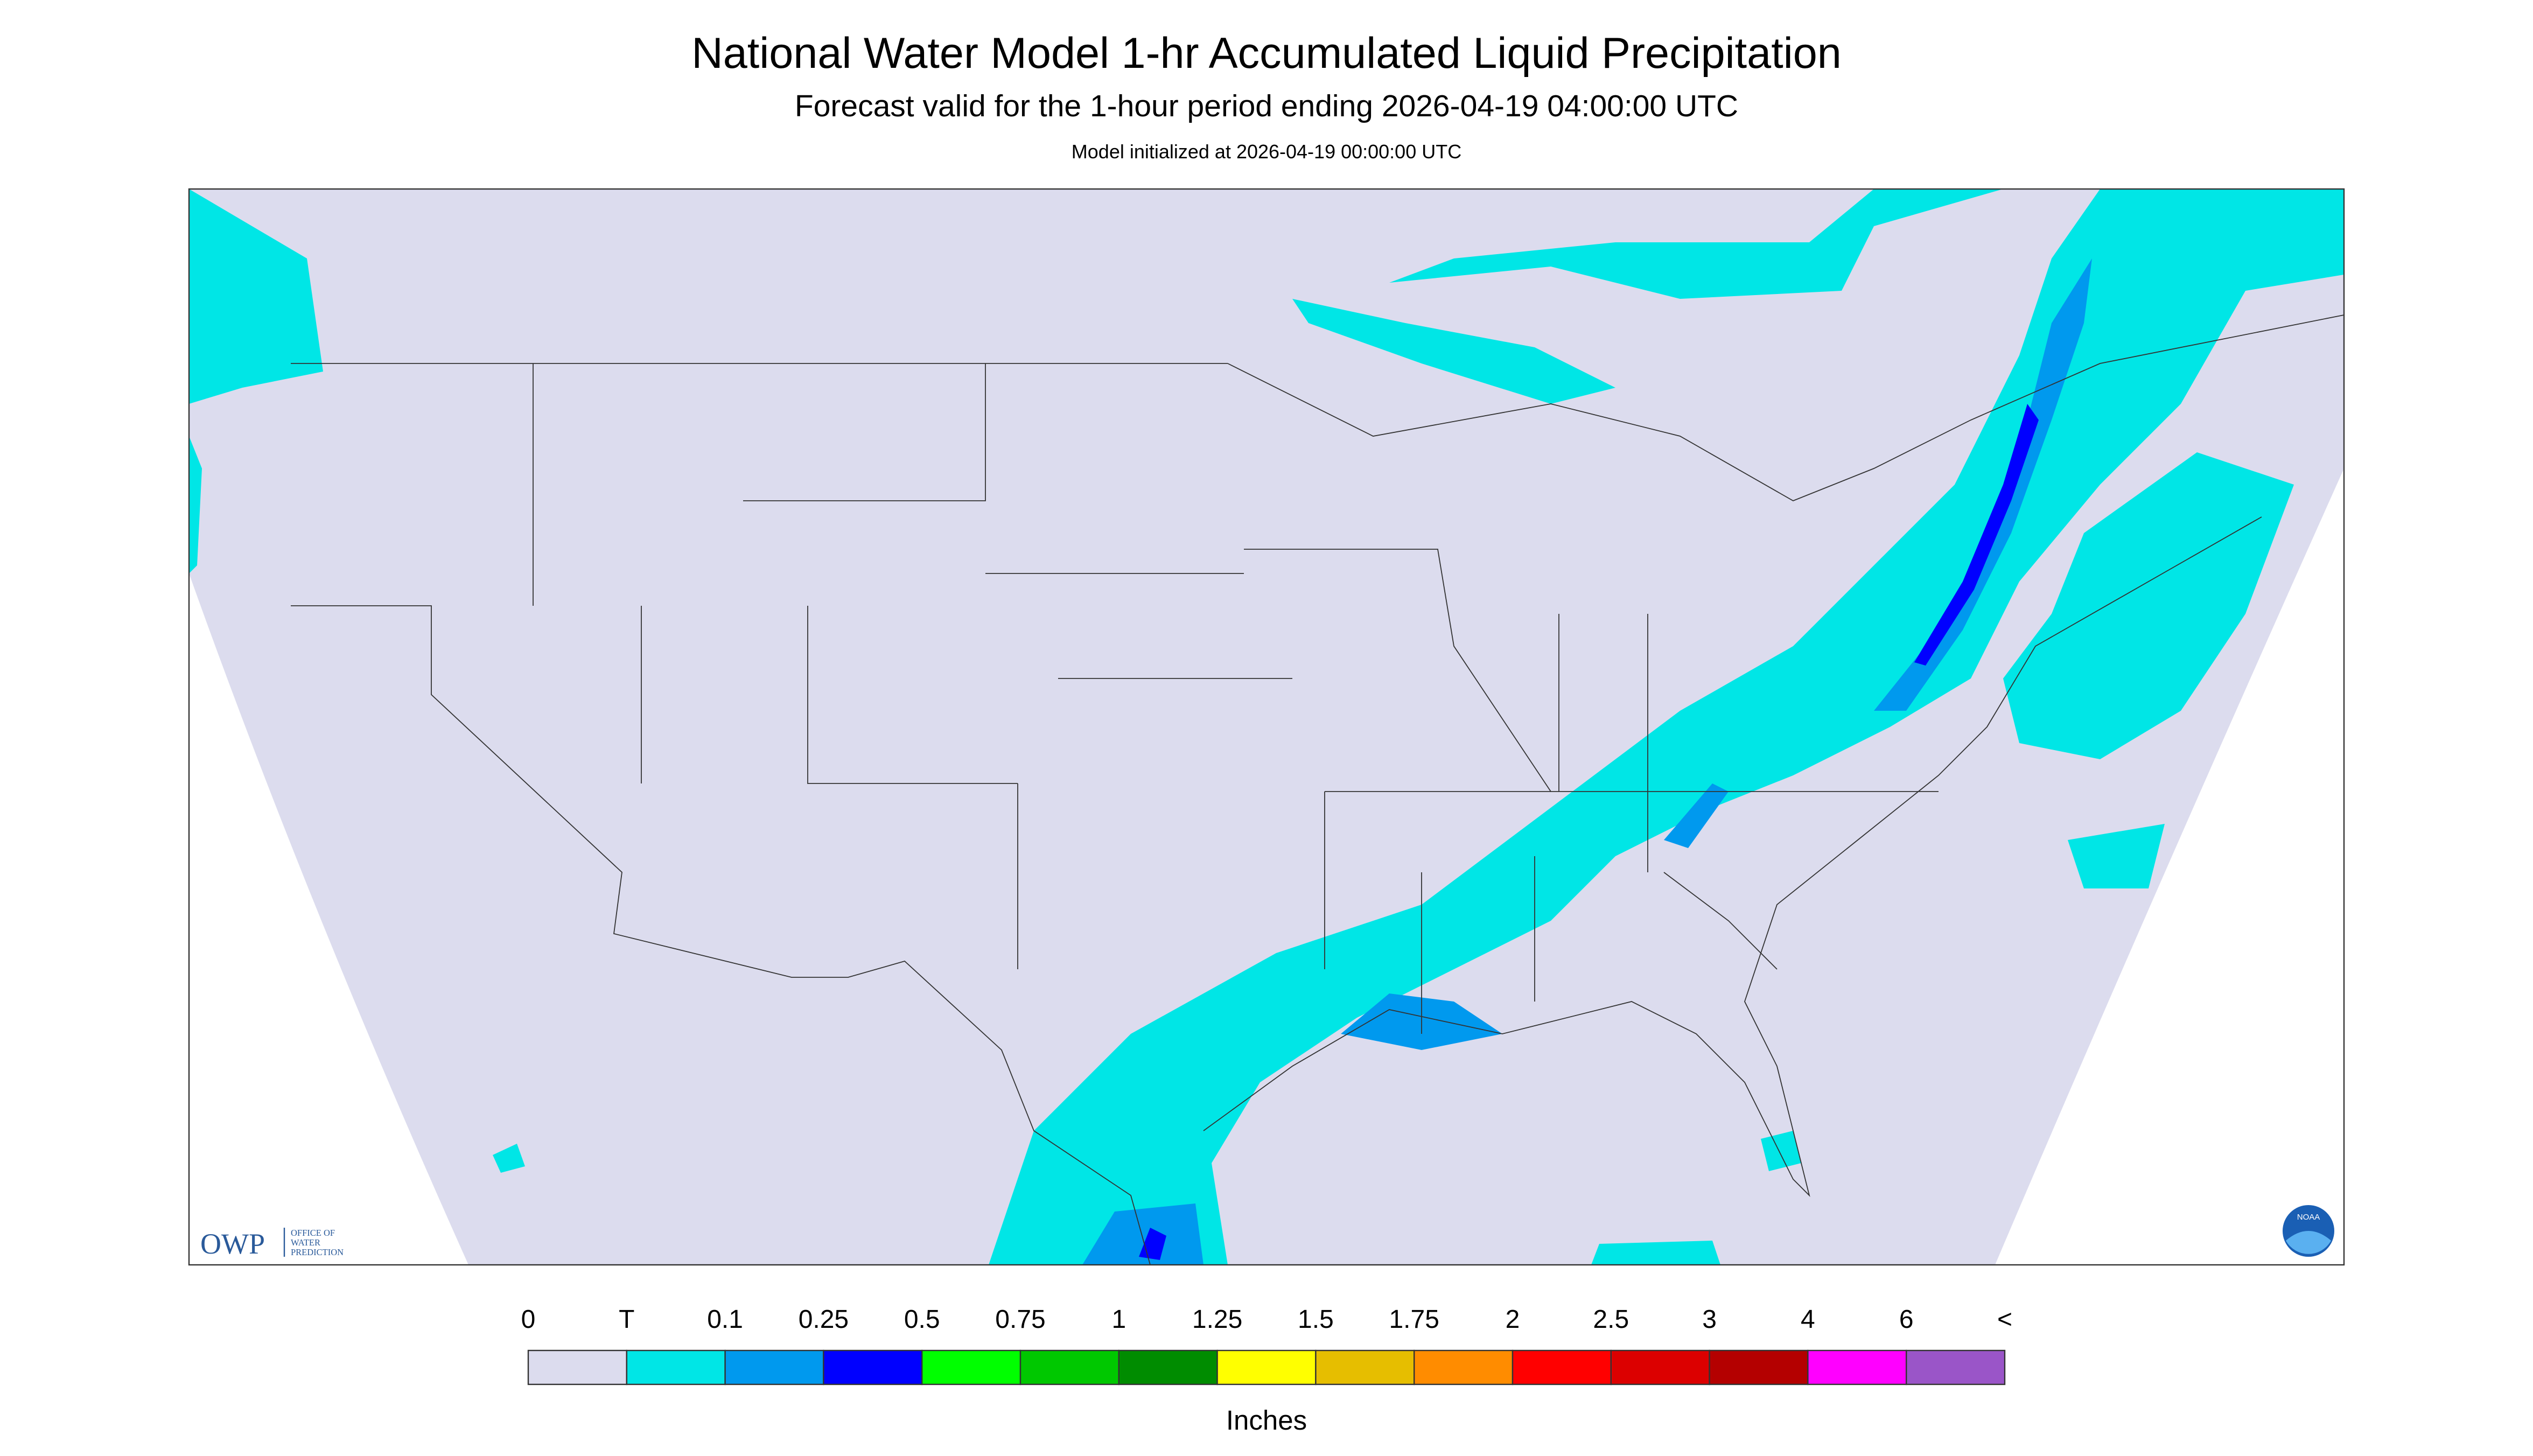 Image resolution: width=2533 pixels, height=1456 pixels. Describe the element at coordinates (1119, 1319) in the screenshot. I see `legend-label: 1` at that location.